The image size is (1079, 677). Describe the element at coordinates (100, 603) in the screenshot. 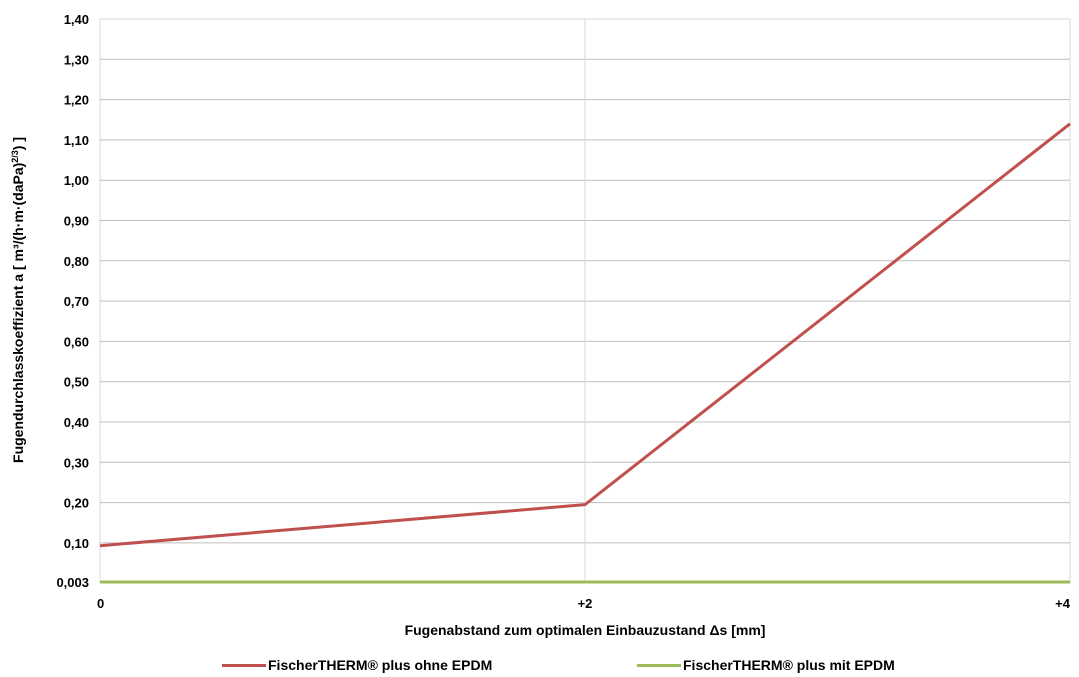

I see `x-tick-label: 0` at that location.